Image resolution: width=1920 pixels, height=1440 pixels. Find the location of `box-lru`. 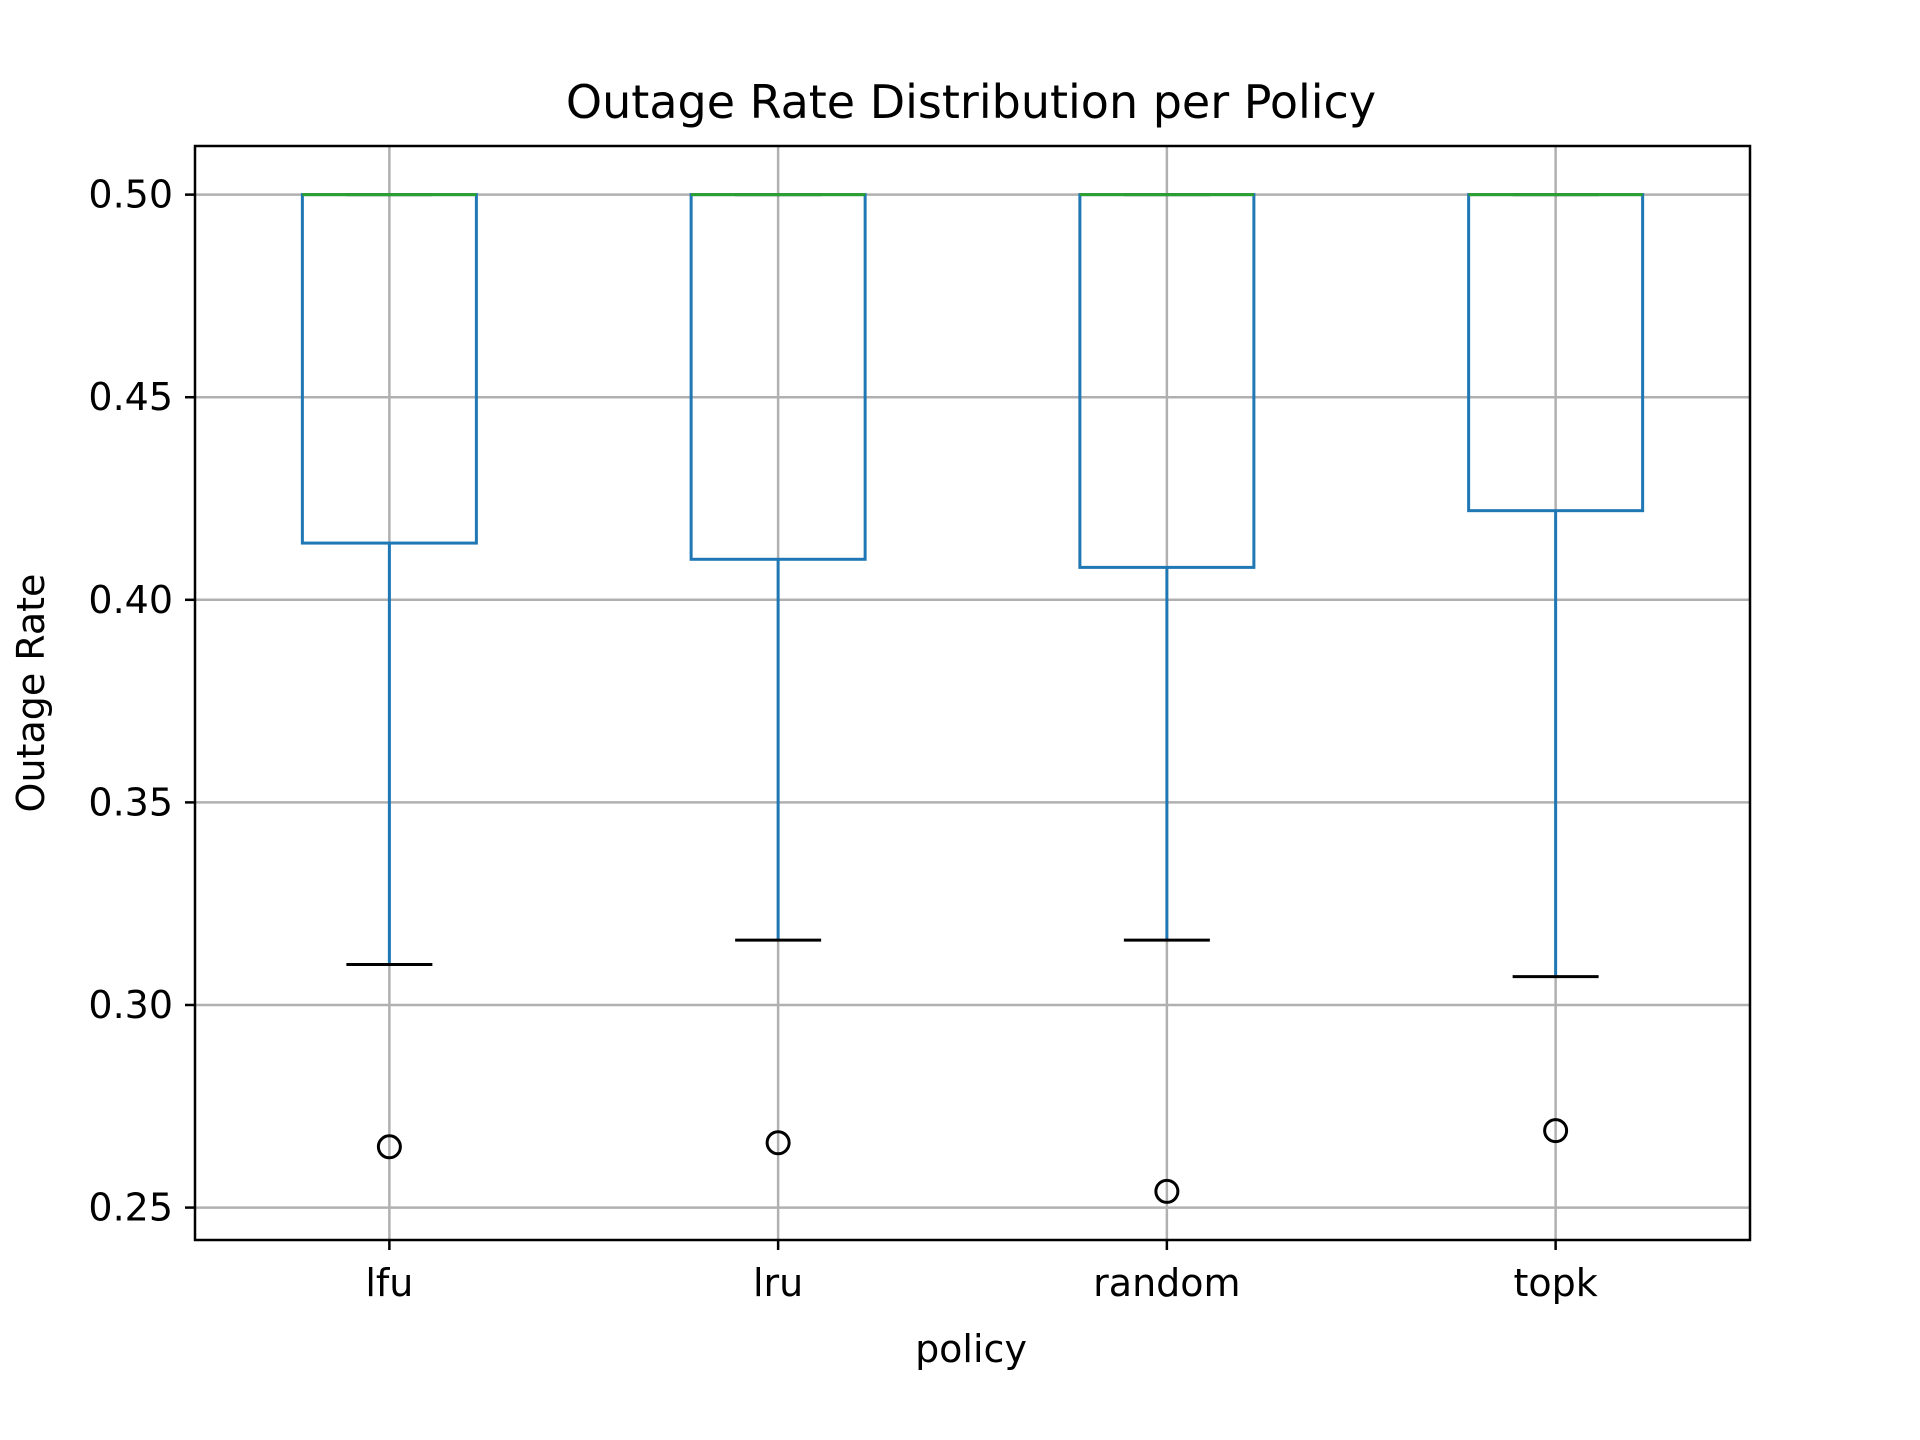

box-lru is located at coordinates (778, 674).